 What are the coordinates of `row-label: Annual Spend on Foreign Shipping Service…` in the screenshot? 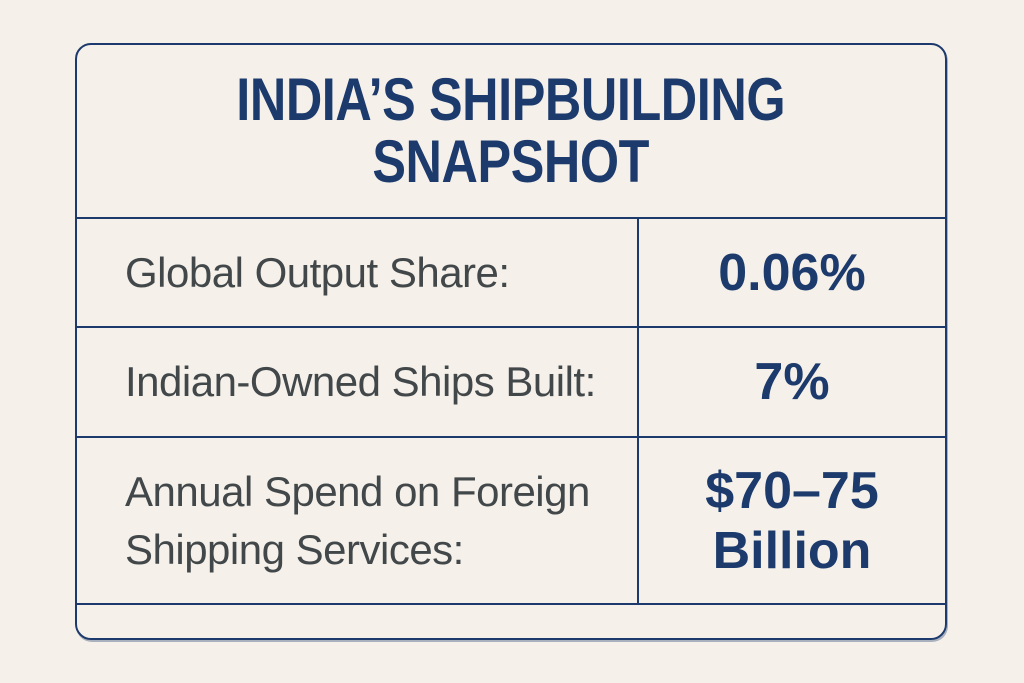 It's located at (358, 520).